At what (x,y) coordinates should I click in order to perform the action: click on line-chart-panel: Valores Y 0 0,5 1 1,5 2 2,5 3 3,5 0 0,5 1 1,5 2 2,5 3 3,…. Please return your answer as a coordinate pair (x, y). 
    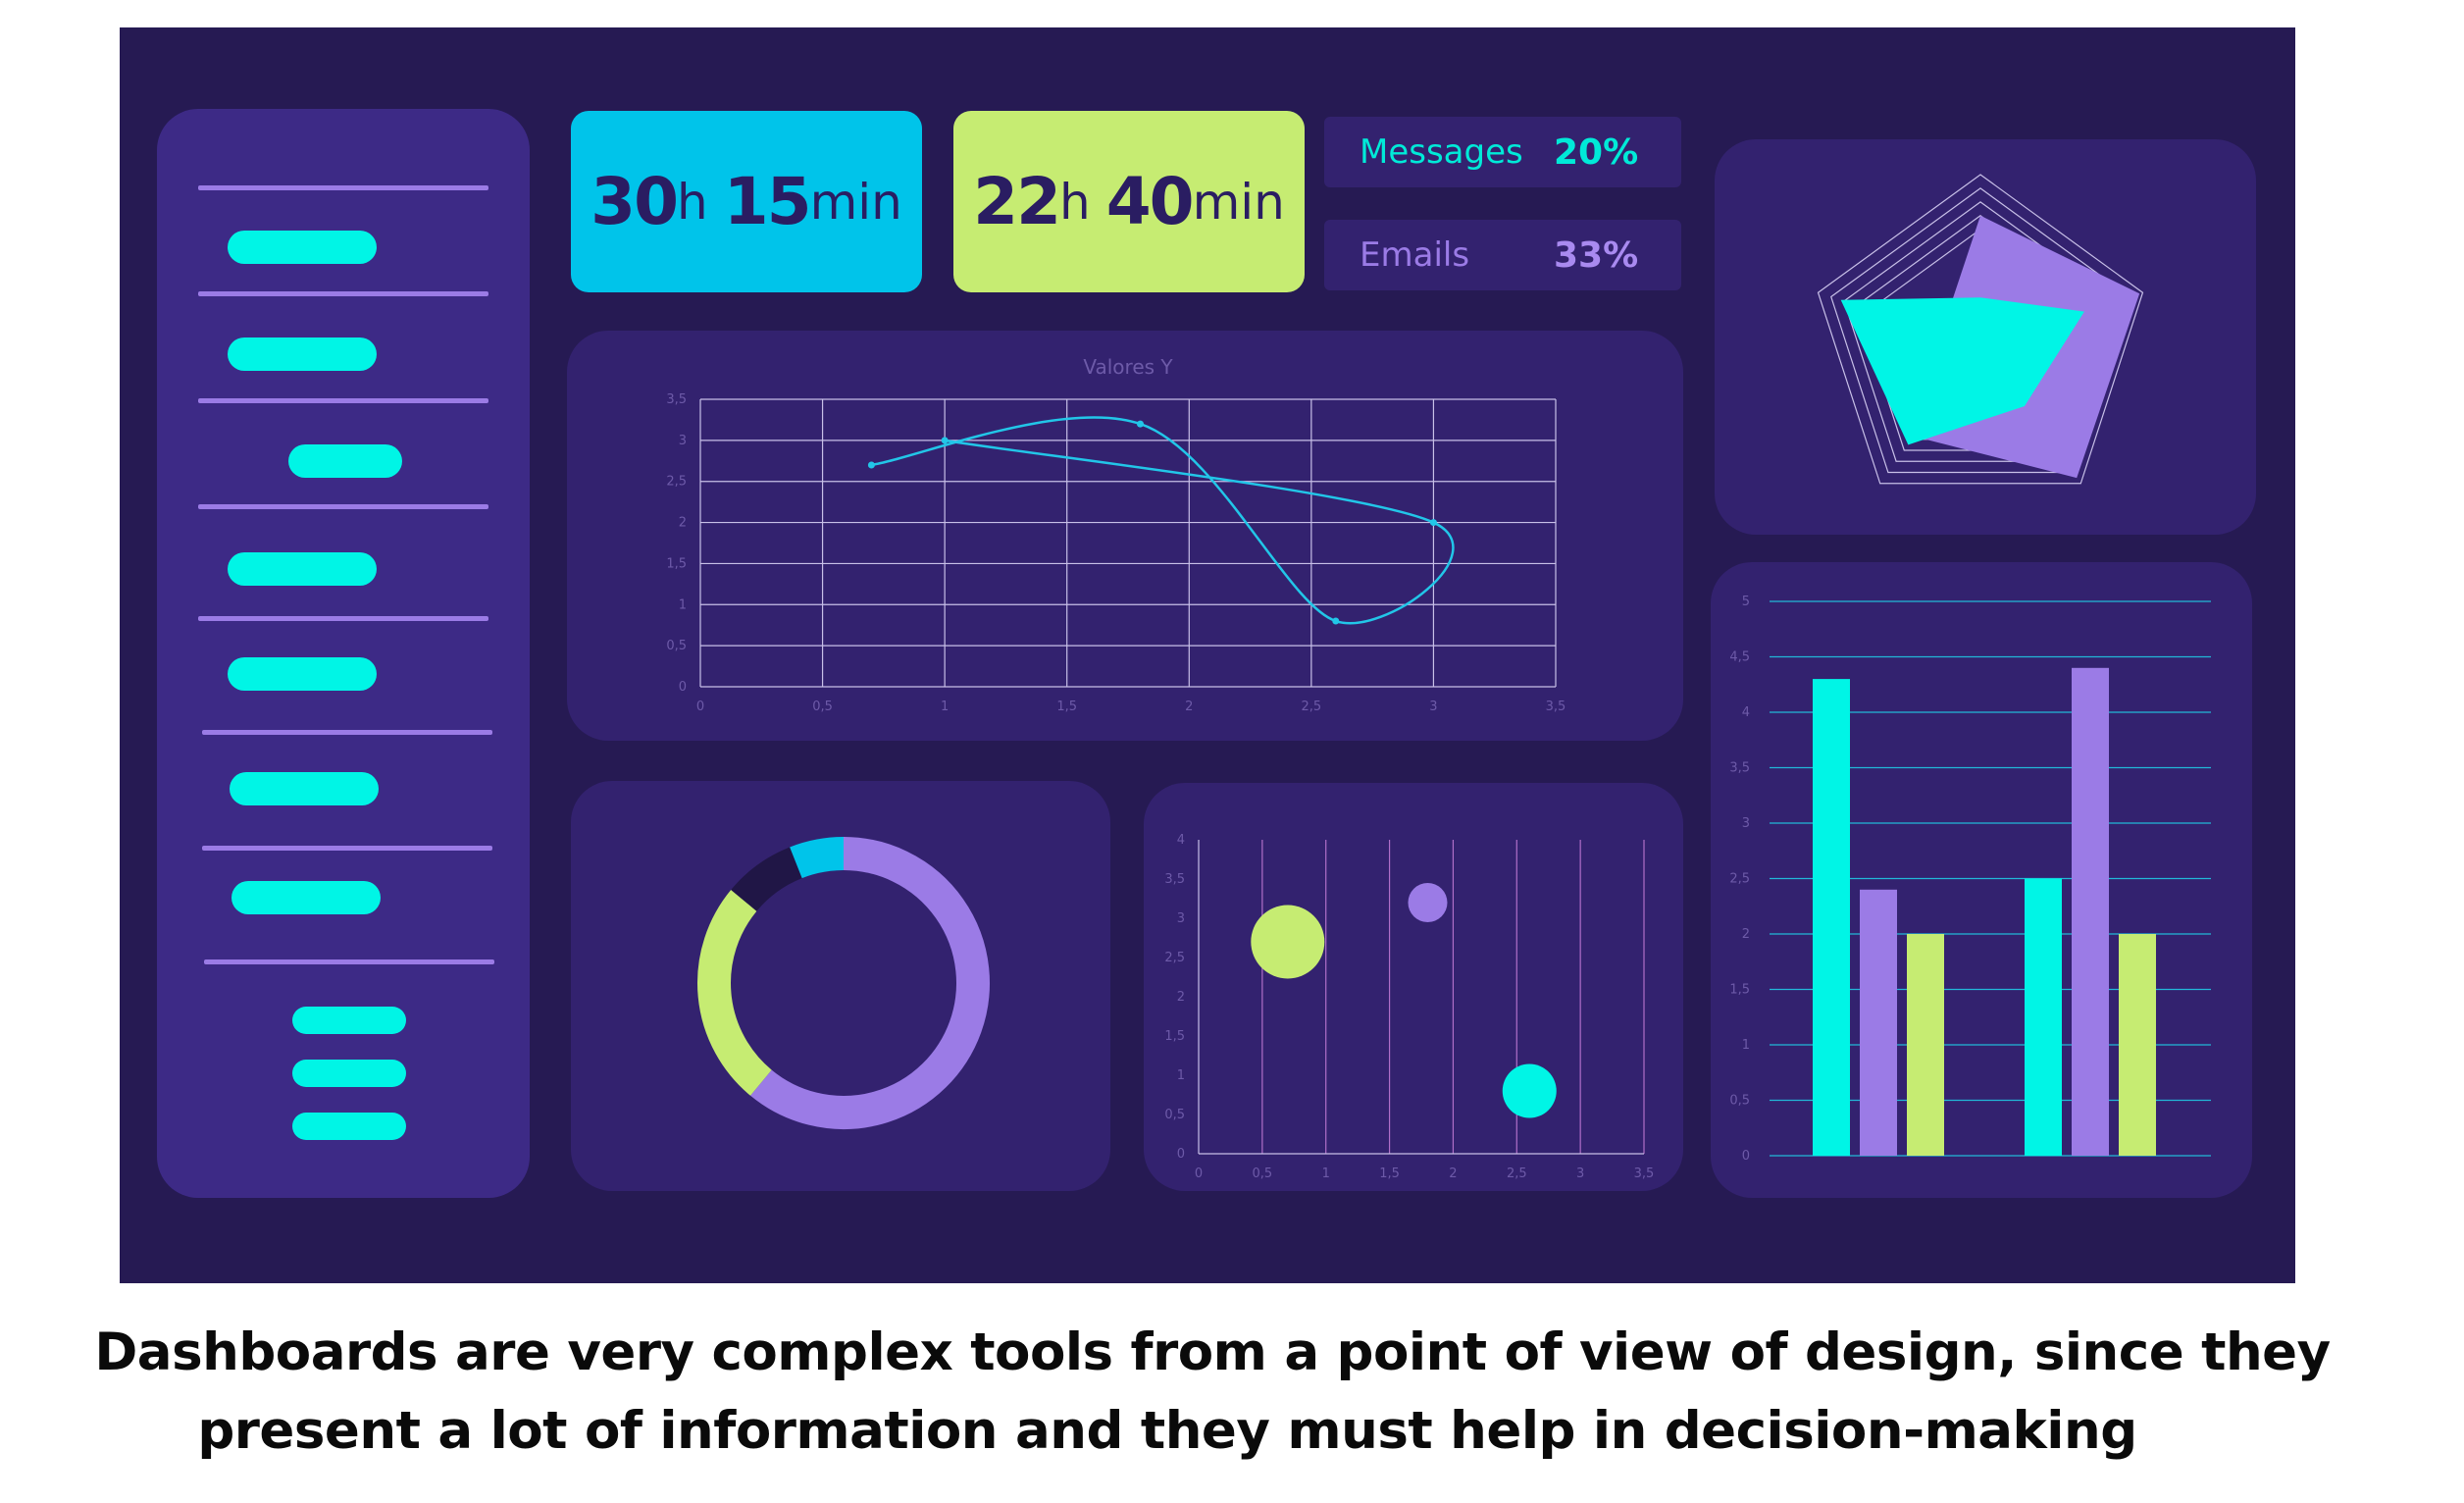
    Looking at the image, I should click on (1125, 536).